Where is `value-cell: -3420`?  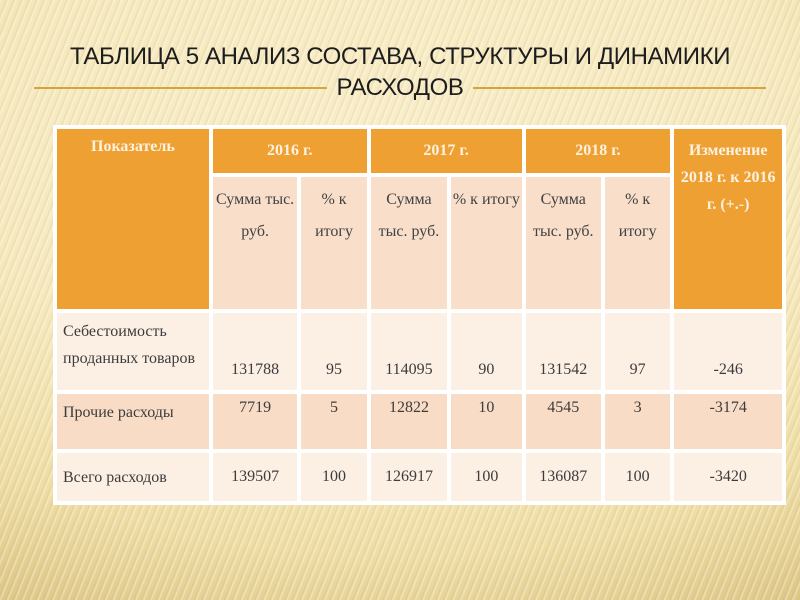 value-cell: -3420 is located at coordinates (728, 477).